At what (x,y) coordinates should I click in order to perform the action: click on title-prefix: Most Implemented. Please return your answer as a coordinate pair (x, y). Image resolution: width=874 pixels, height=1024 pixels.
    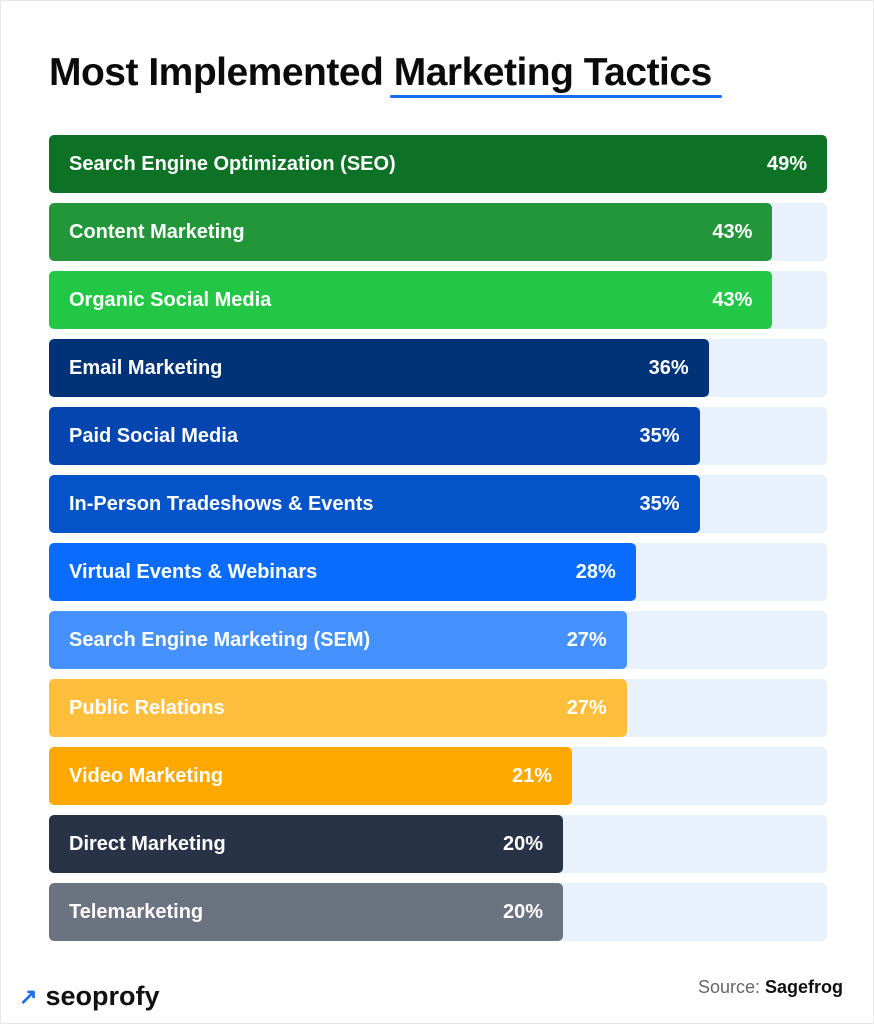
    Looking at the image, I should click on (221, 72).